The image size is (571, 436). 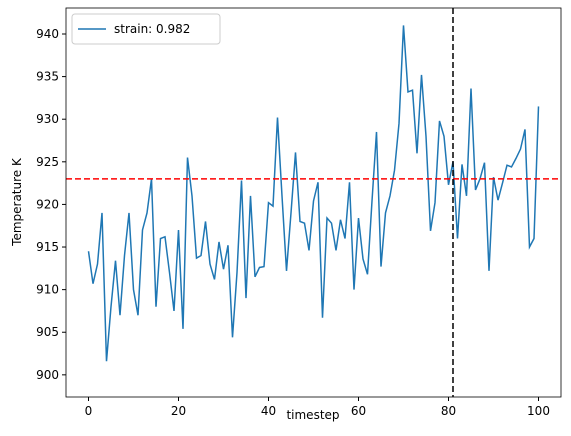 What do you see at coordinates (152, 29) in the screenshot?
I see `legend-label: strain: 0.982` at bounding box center [152, 29].